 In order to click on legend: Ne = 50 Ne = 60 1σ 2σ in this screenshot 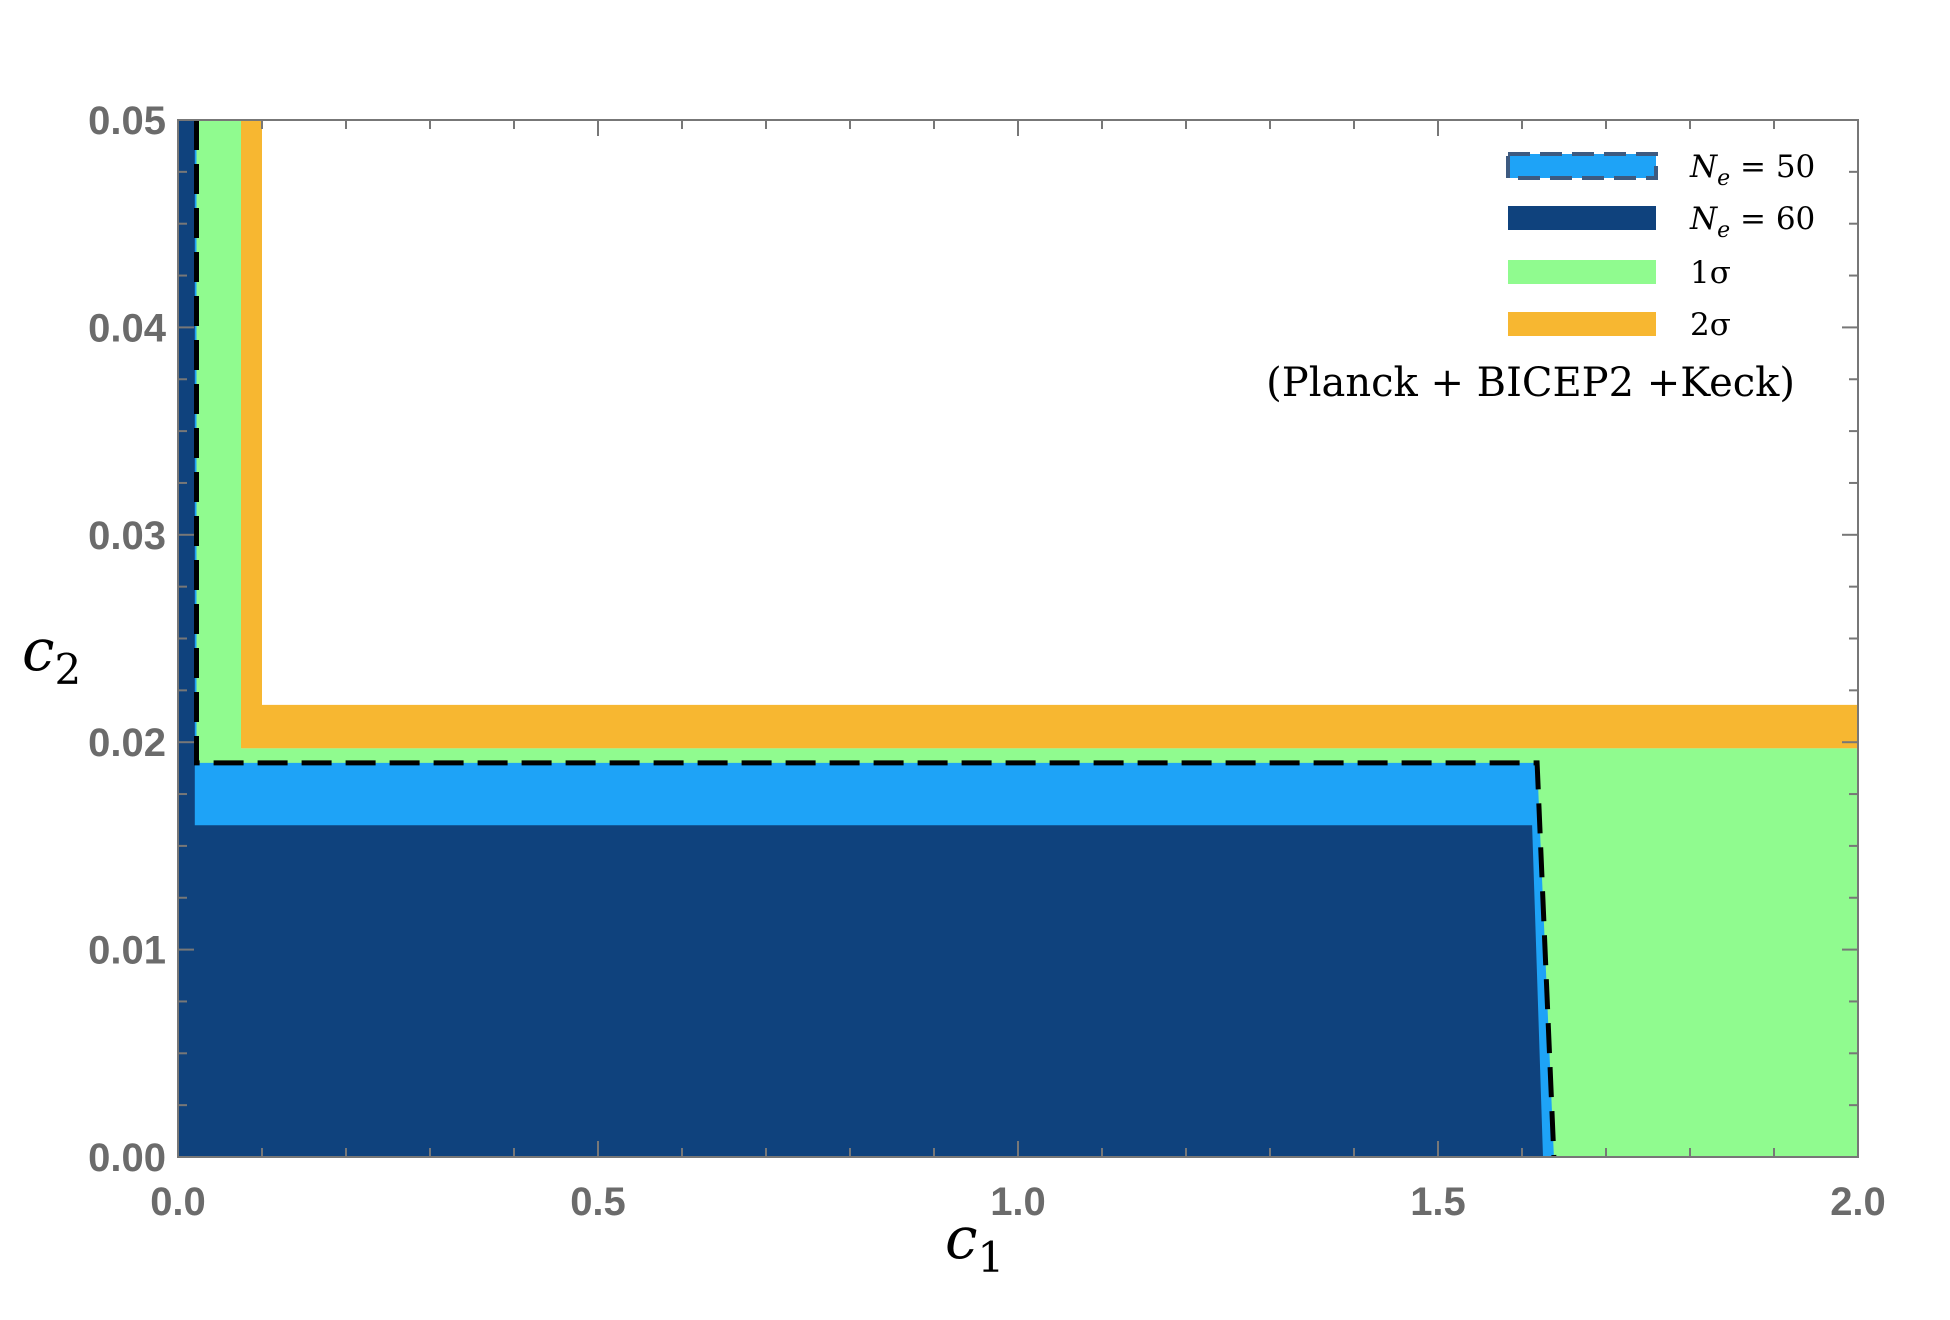, I will do `click(1660, 246)`.